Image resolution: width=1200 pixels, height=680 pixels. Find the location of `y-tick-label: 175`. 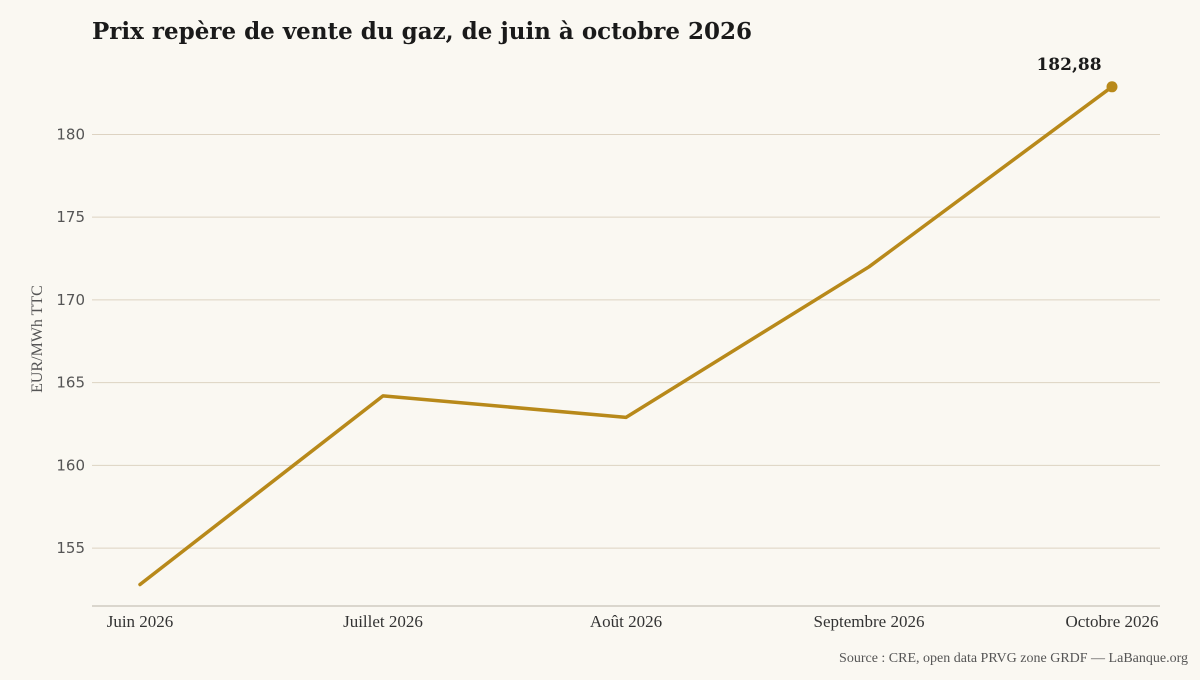

y-tick-label: 175 is located at coordinates (70, 217).